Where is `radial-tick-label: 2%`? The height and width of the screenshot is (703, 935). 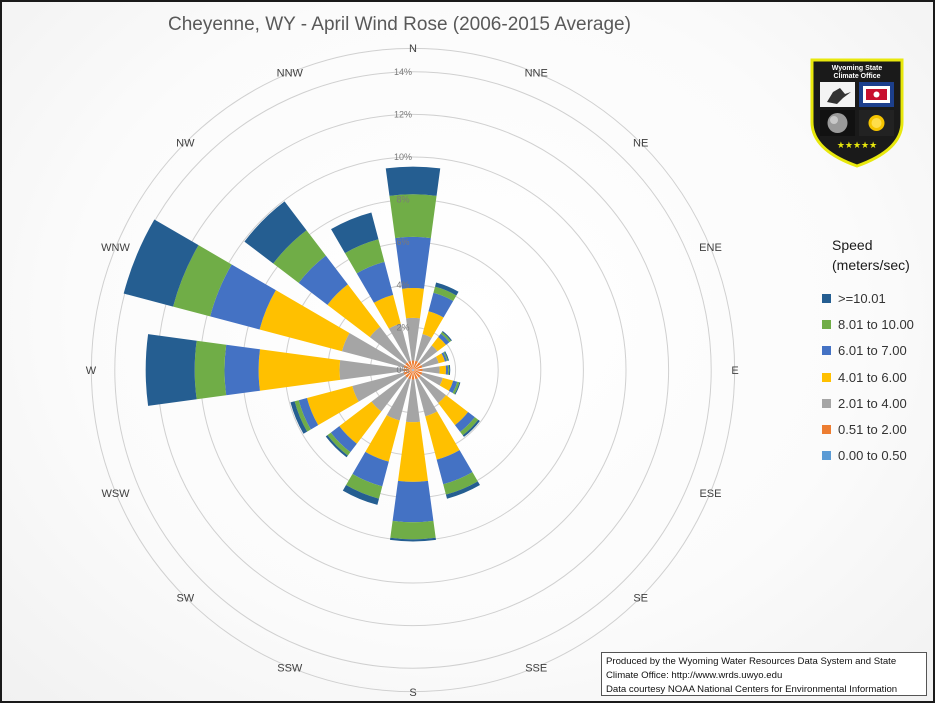 radial-tick-label: 2% is located at coordinates (402, 327).